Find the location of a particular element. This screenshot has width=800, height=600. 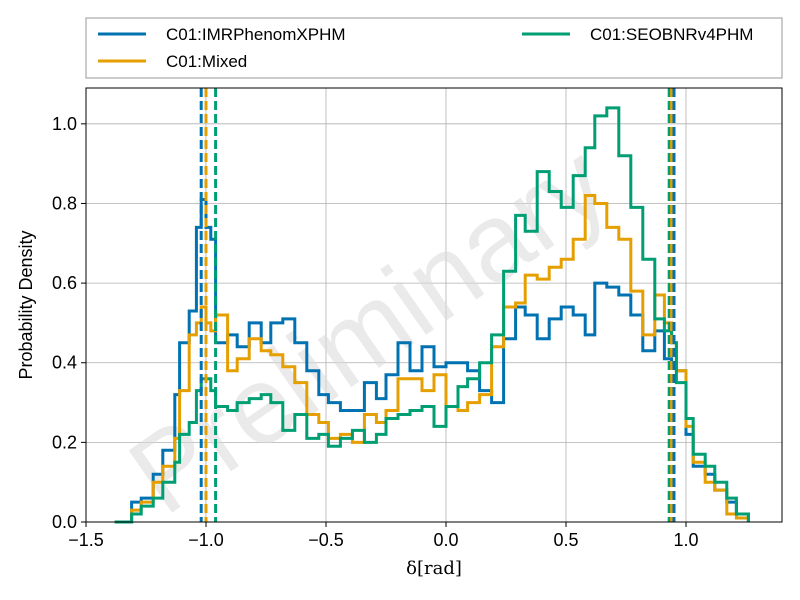

y-tick-label: 0.6 is located at coordinates (64, 283).